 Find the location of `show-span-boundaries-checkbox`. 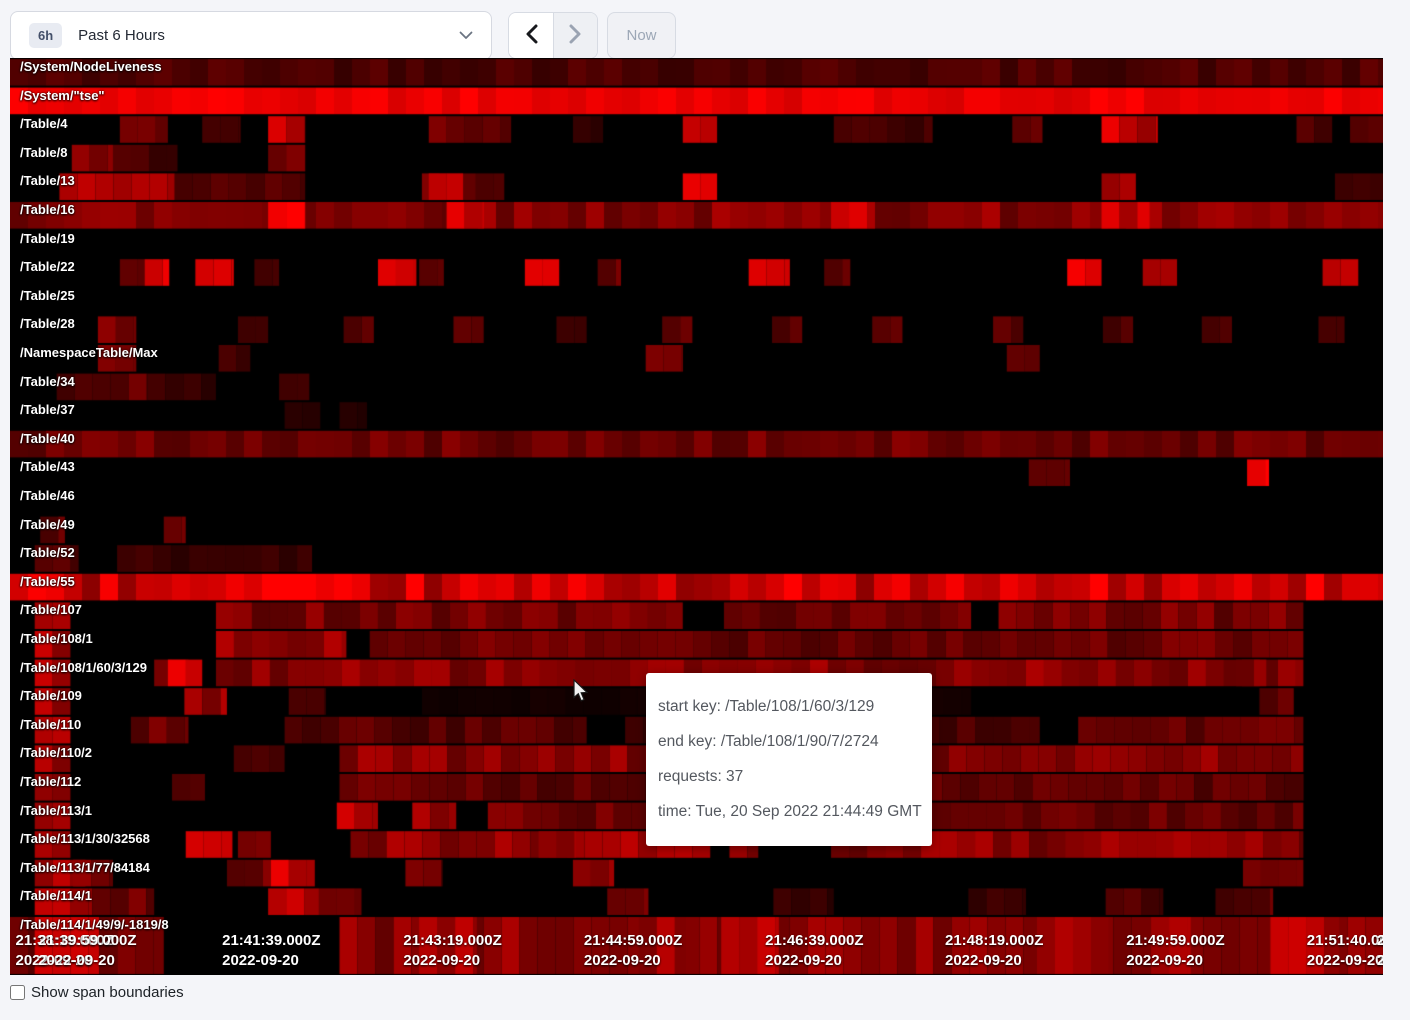

show-span-boundaries-checkbox is located at coordinates (17, 992).